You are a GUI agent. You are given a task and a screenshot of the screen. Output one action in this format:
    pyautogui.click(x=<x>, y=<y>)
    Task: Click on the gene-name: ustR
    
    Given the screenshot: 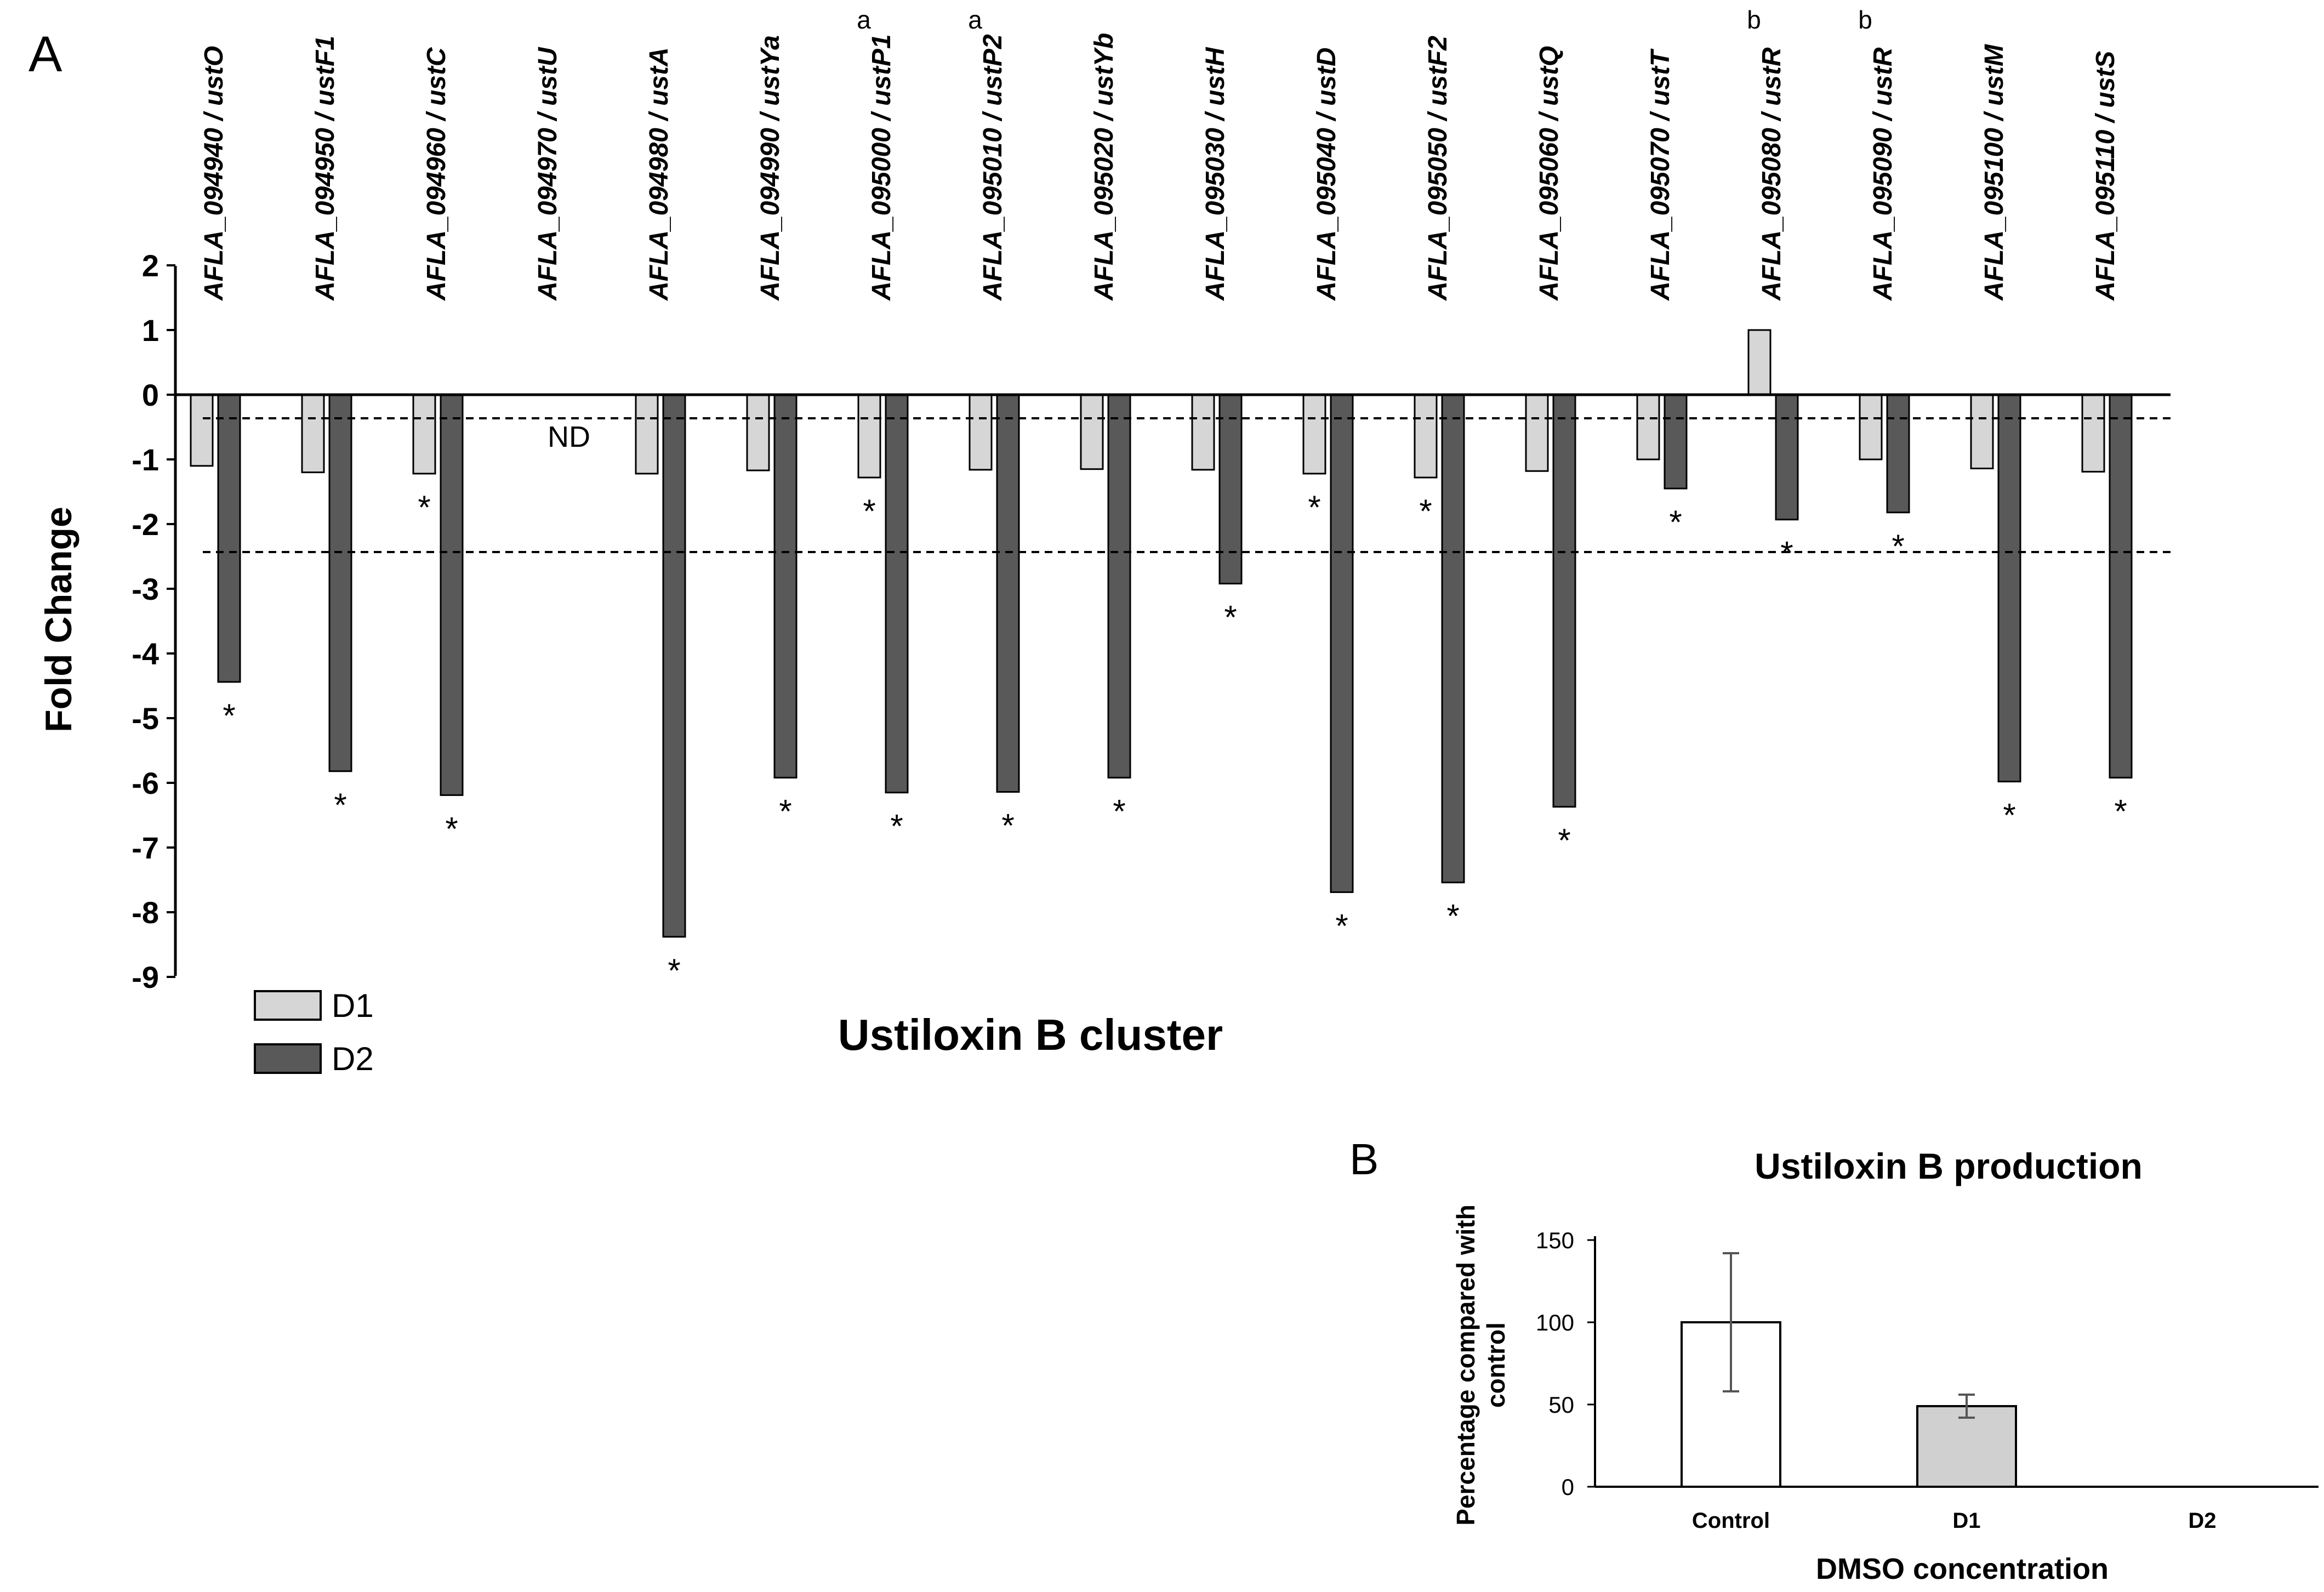 What is the action you would take?
    pyautogui.click(x=1771, y=76)
    